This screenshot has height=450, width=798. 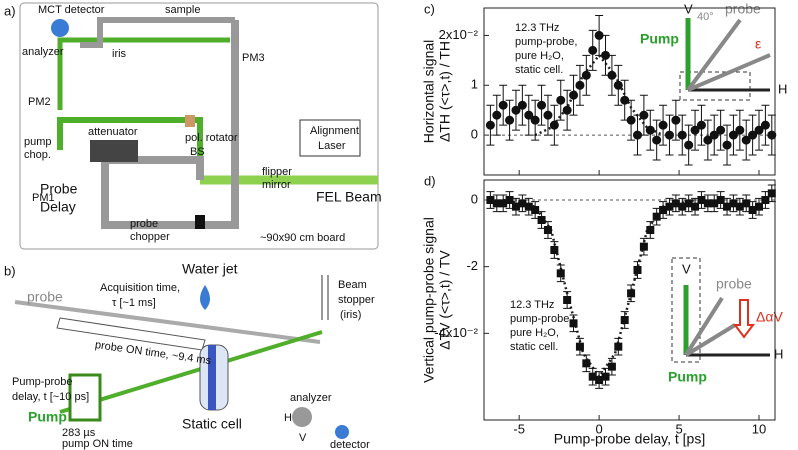 I want to click on pump-pulses, so click(x=85, y=397).